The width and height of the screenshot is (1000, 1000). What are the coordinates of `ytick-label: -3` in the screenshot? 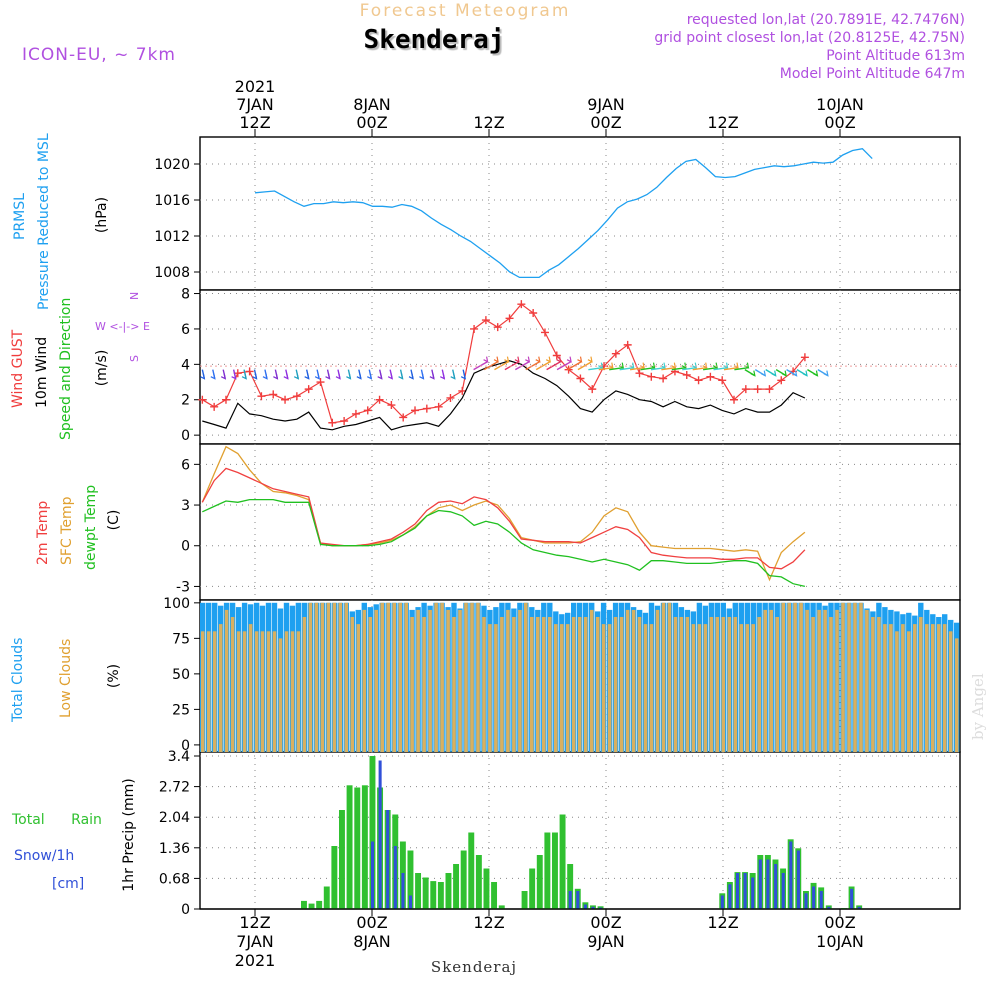 It's located at (183, 587).